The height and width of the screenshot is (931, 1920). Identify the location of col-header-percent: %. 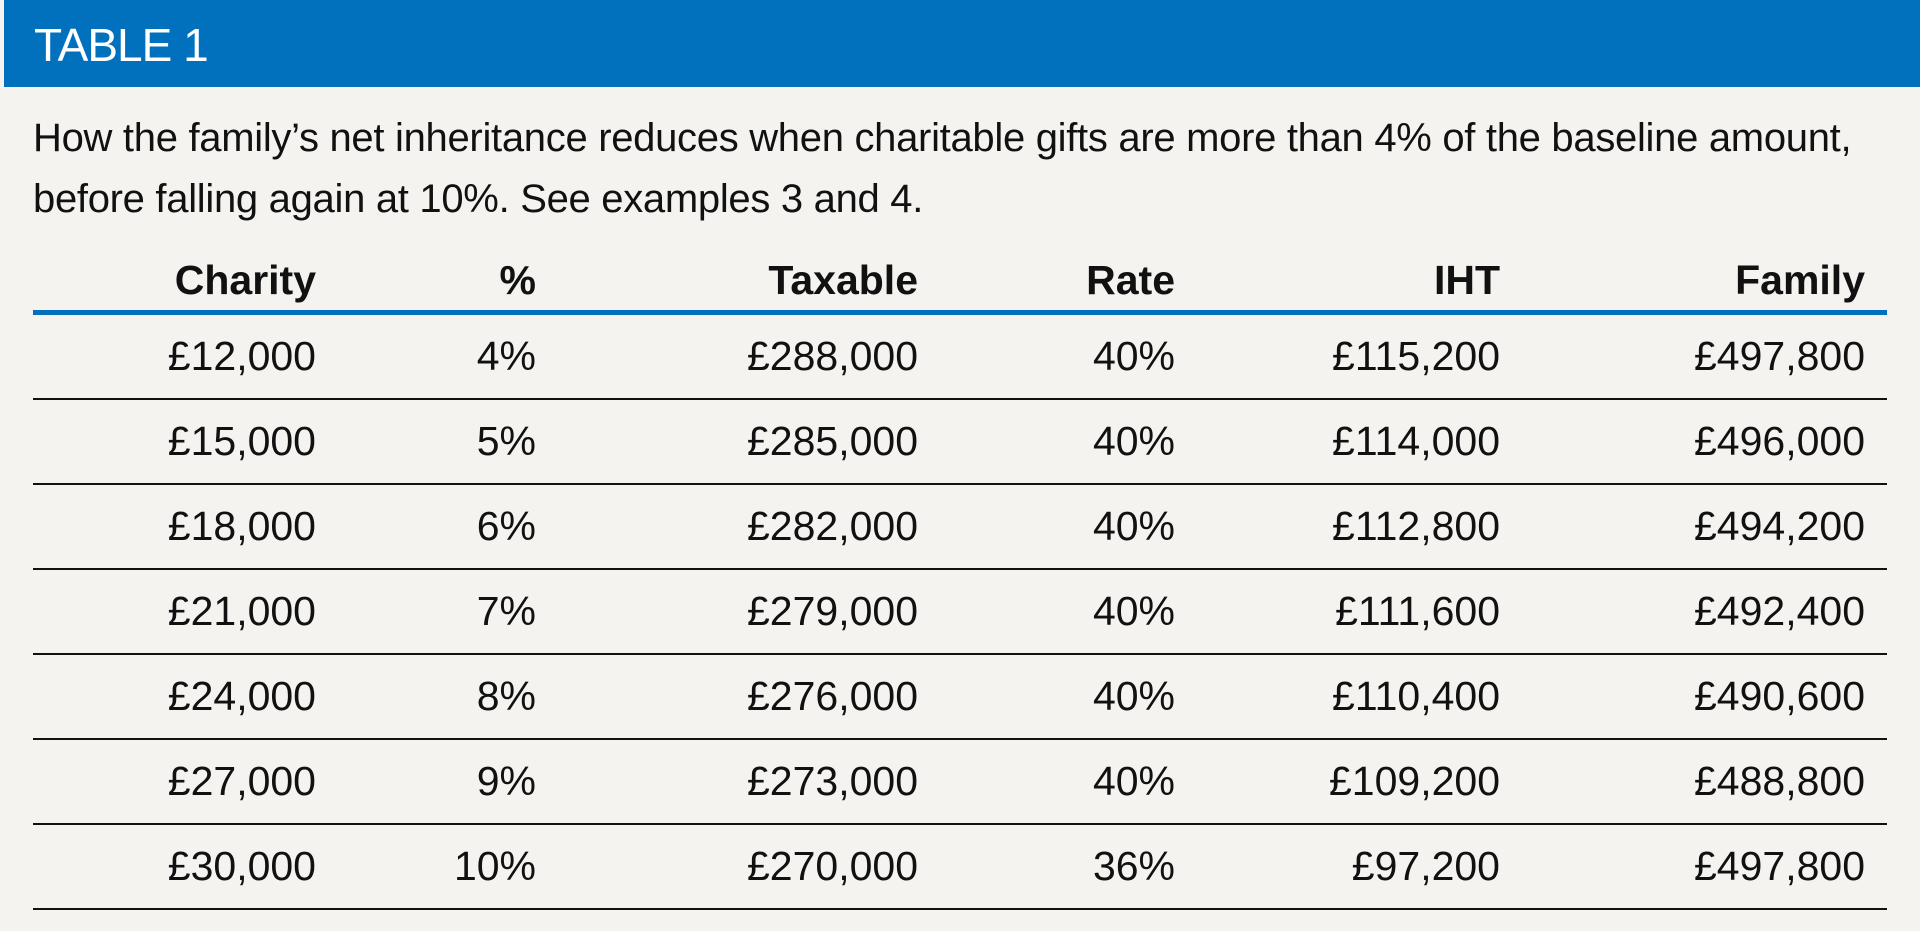
(426, 282).